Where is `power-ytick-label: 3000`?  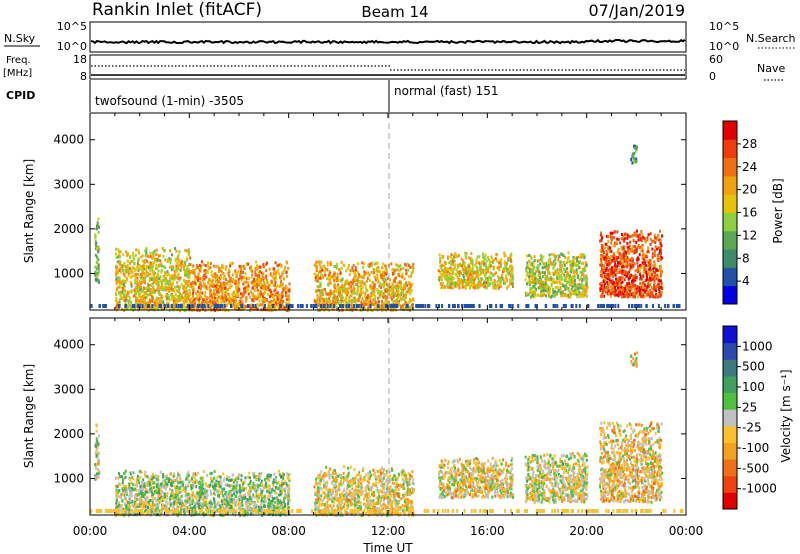 power-ytick-label: 3000 is located at coordinates (68, 184).